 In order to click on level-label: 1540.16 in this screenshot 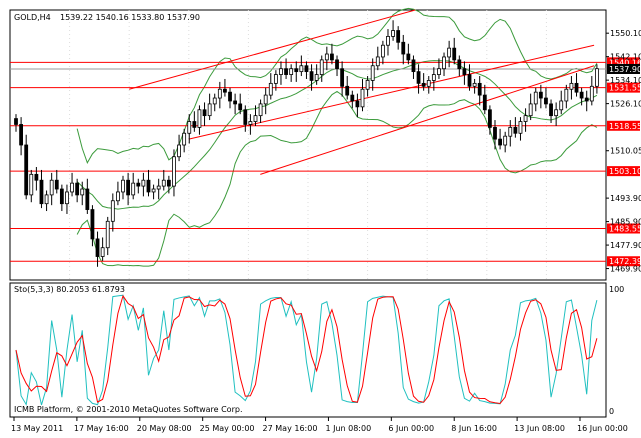, I will do `click(625, 62)`.